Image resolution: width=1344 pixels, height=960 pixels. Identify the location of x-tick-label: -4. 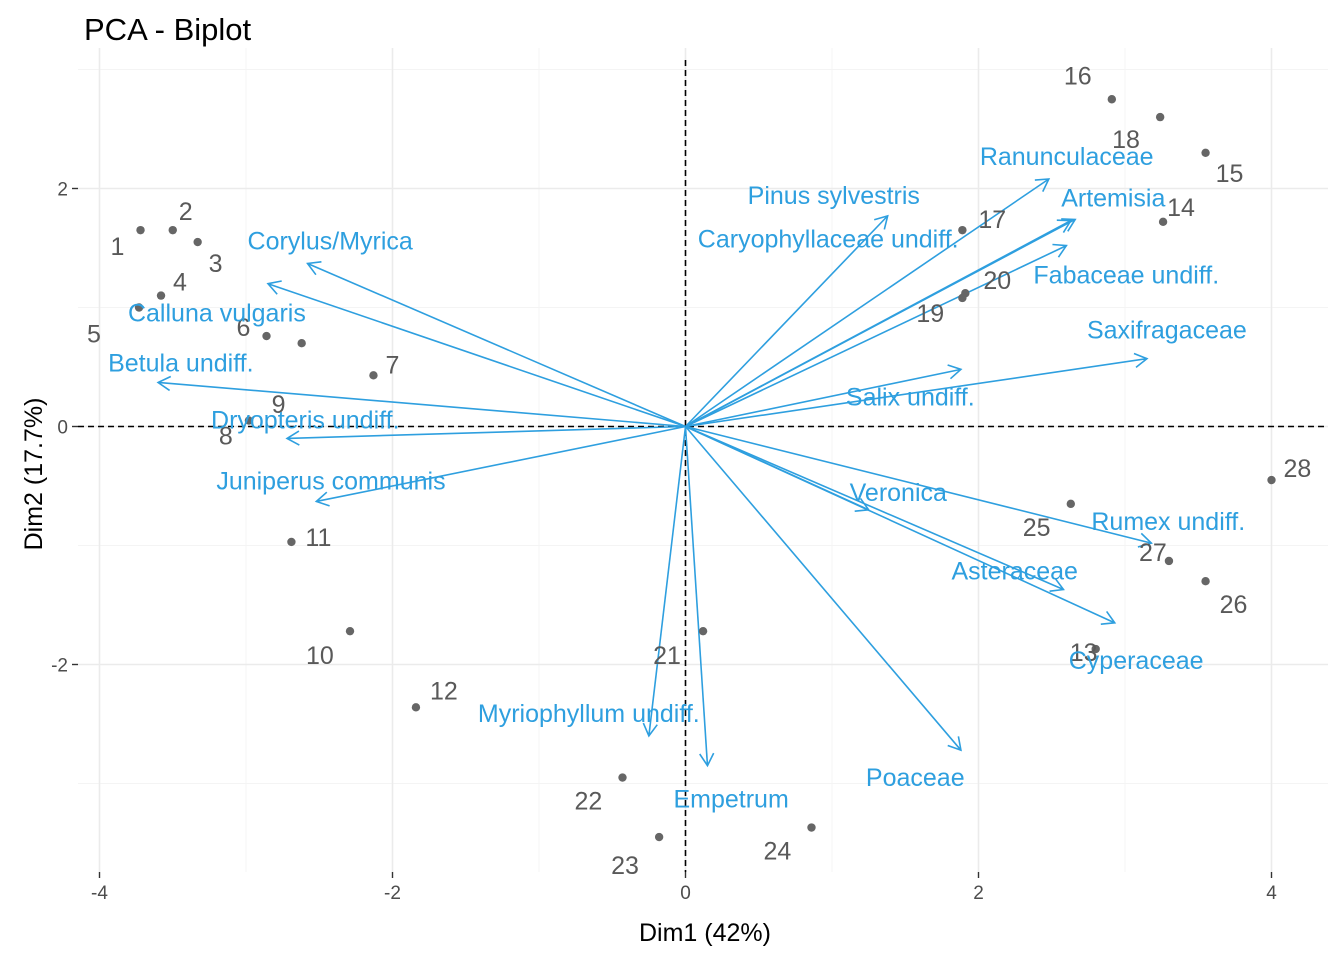
(99, 893).